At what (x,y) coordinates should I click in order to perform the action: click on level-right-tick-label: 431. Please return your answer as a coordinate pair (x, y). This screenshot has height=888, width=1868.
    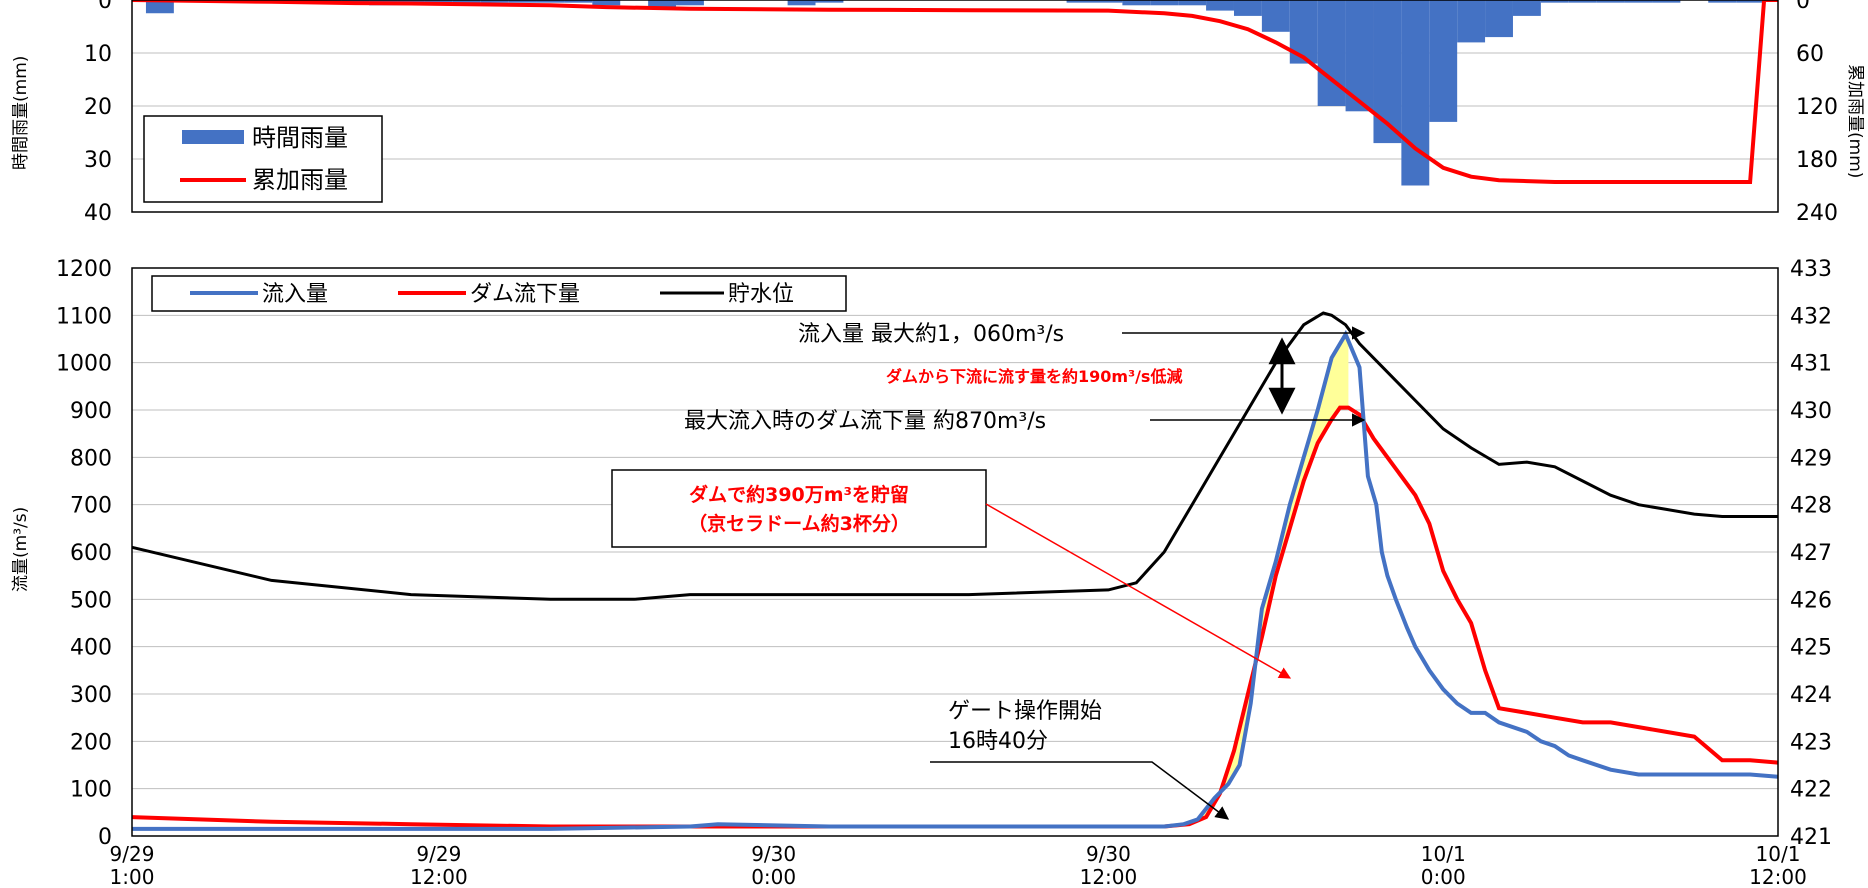
    Looking at the image, I should click on (1811, 364).